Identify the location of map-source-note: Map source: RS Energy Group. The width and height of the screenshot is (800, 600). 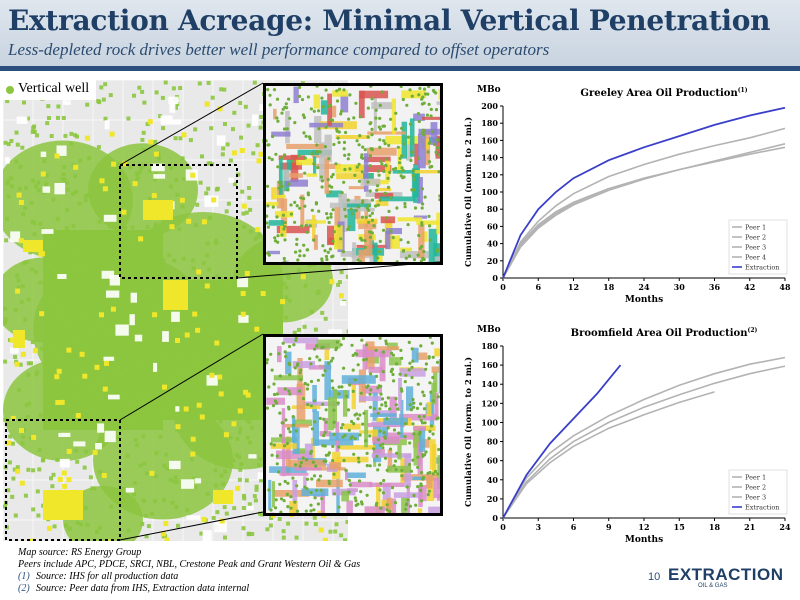
(80, 552).